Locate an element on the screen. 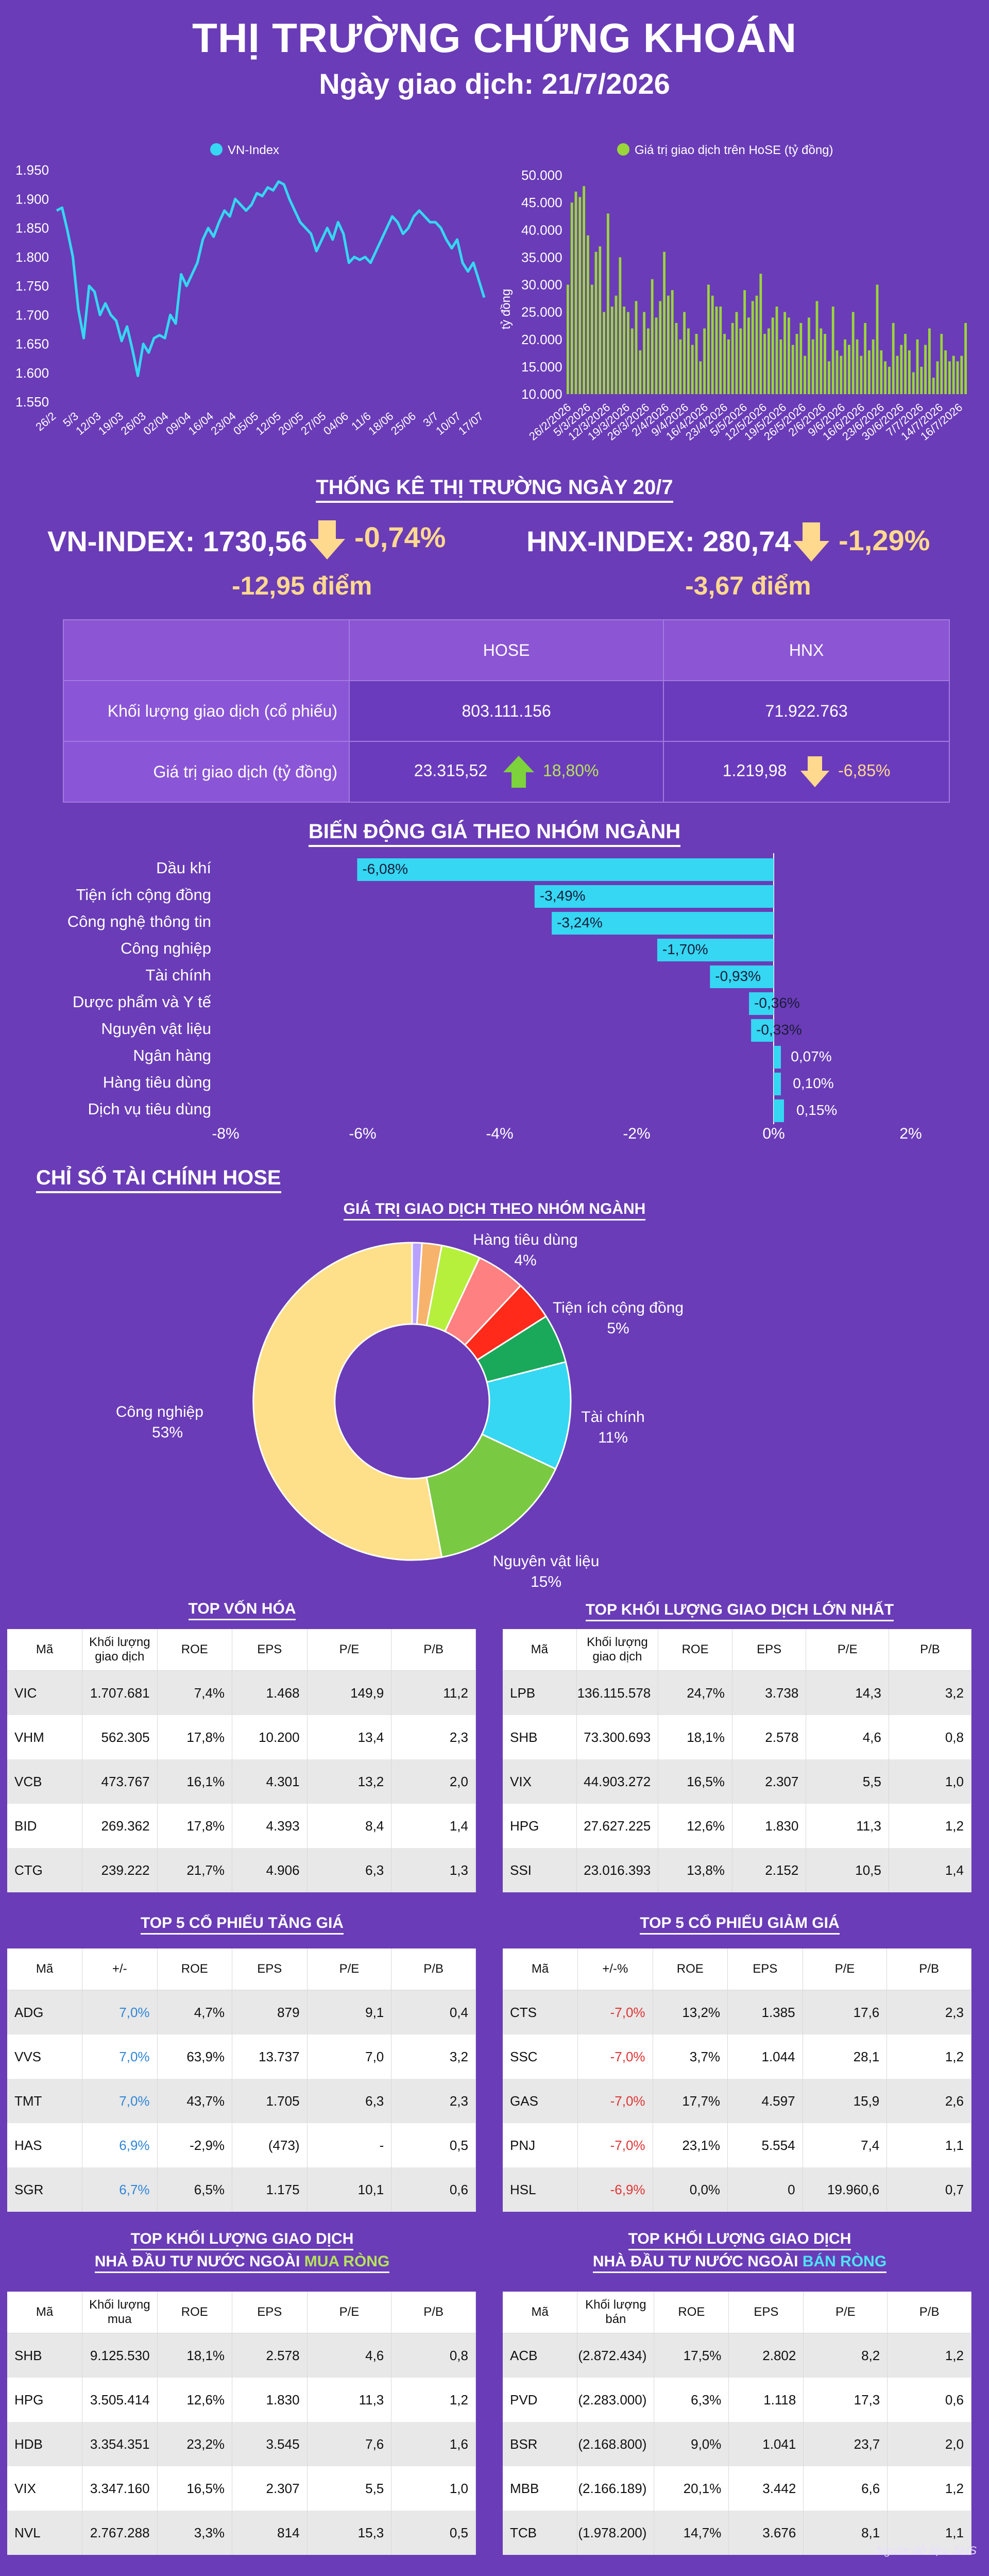 The height and width of the screenshot is (2576, 989). x-tick-label: 2% is located at coordinates (910, 1133).